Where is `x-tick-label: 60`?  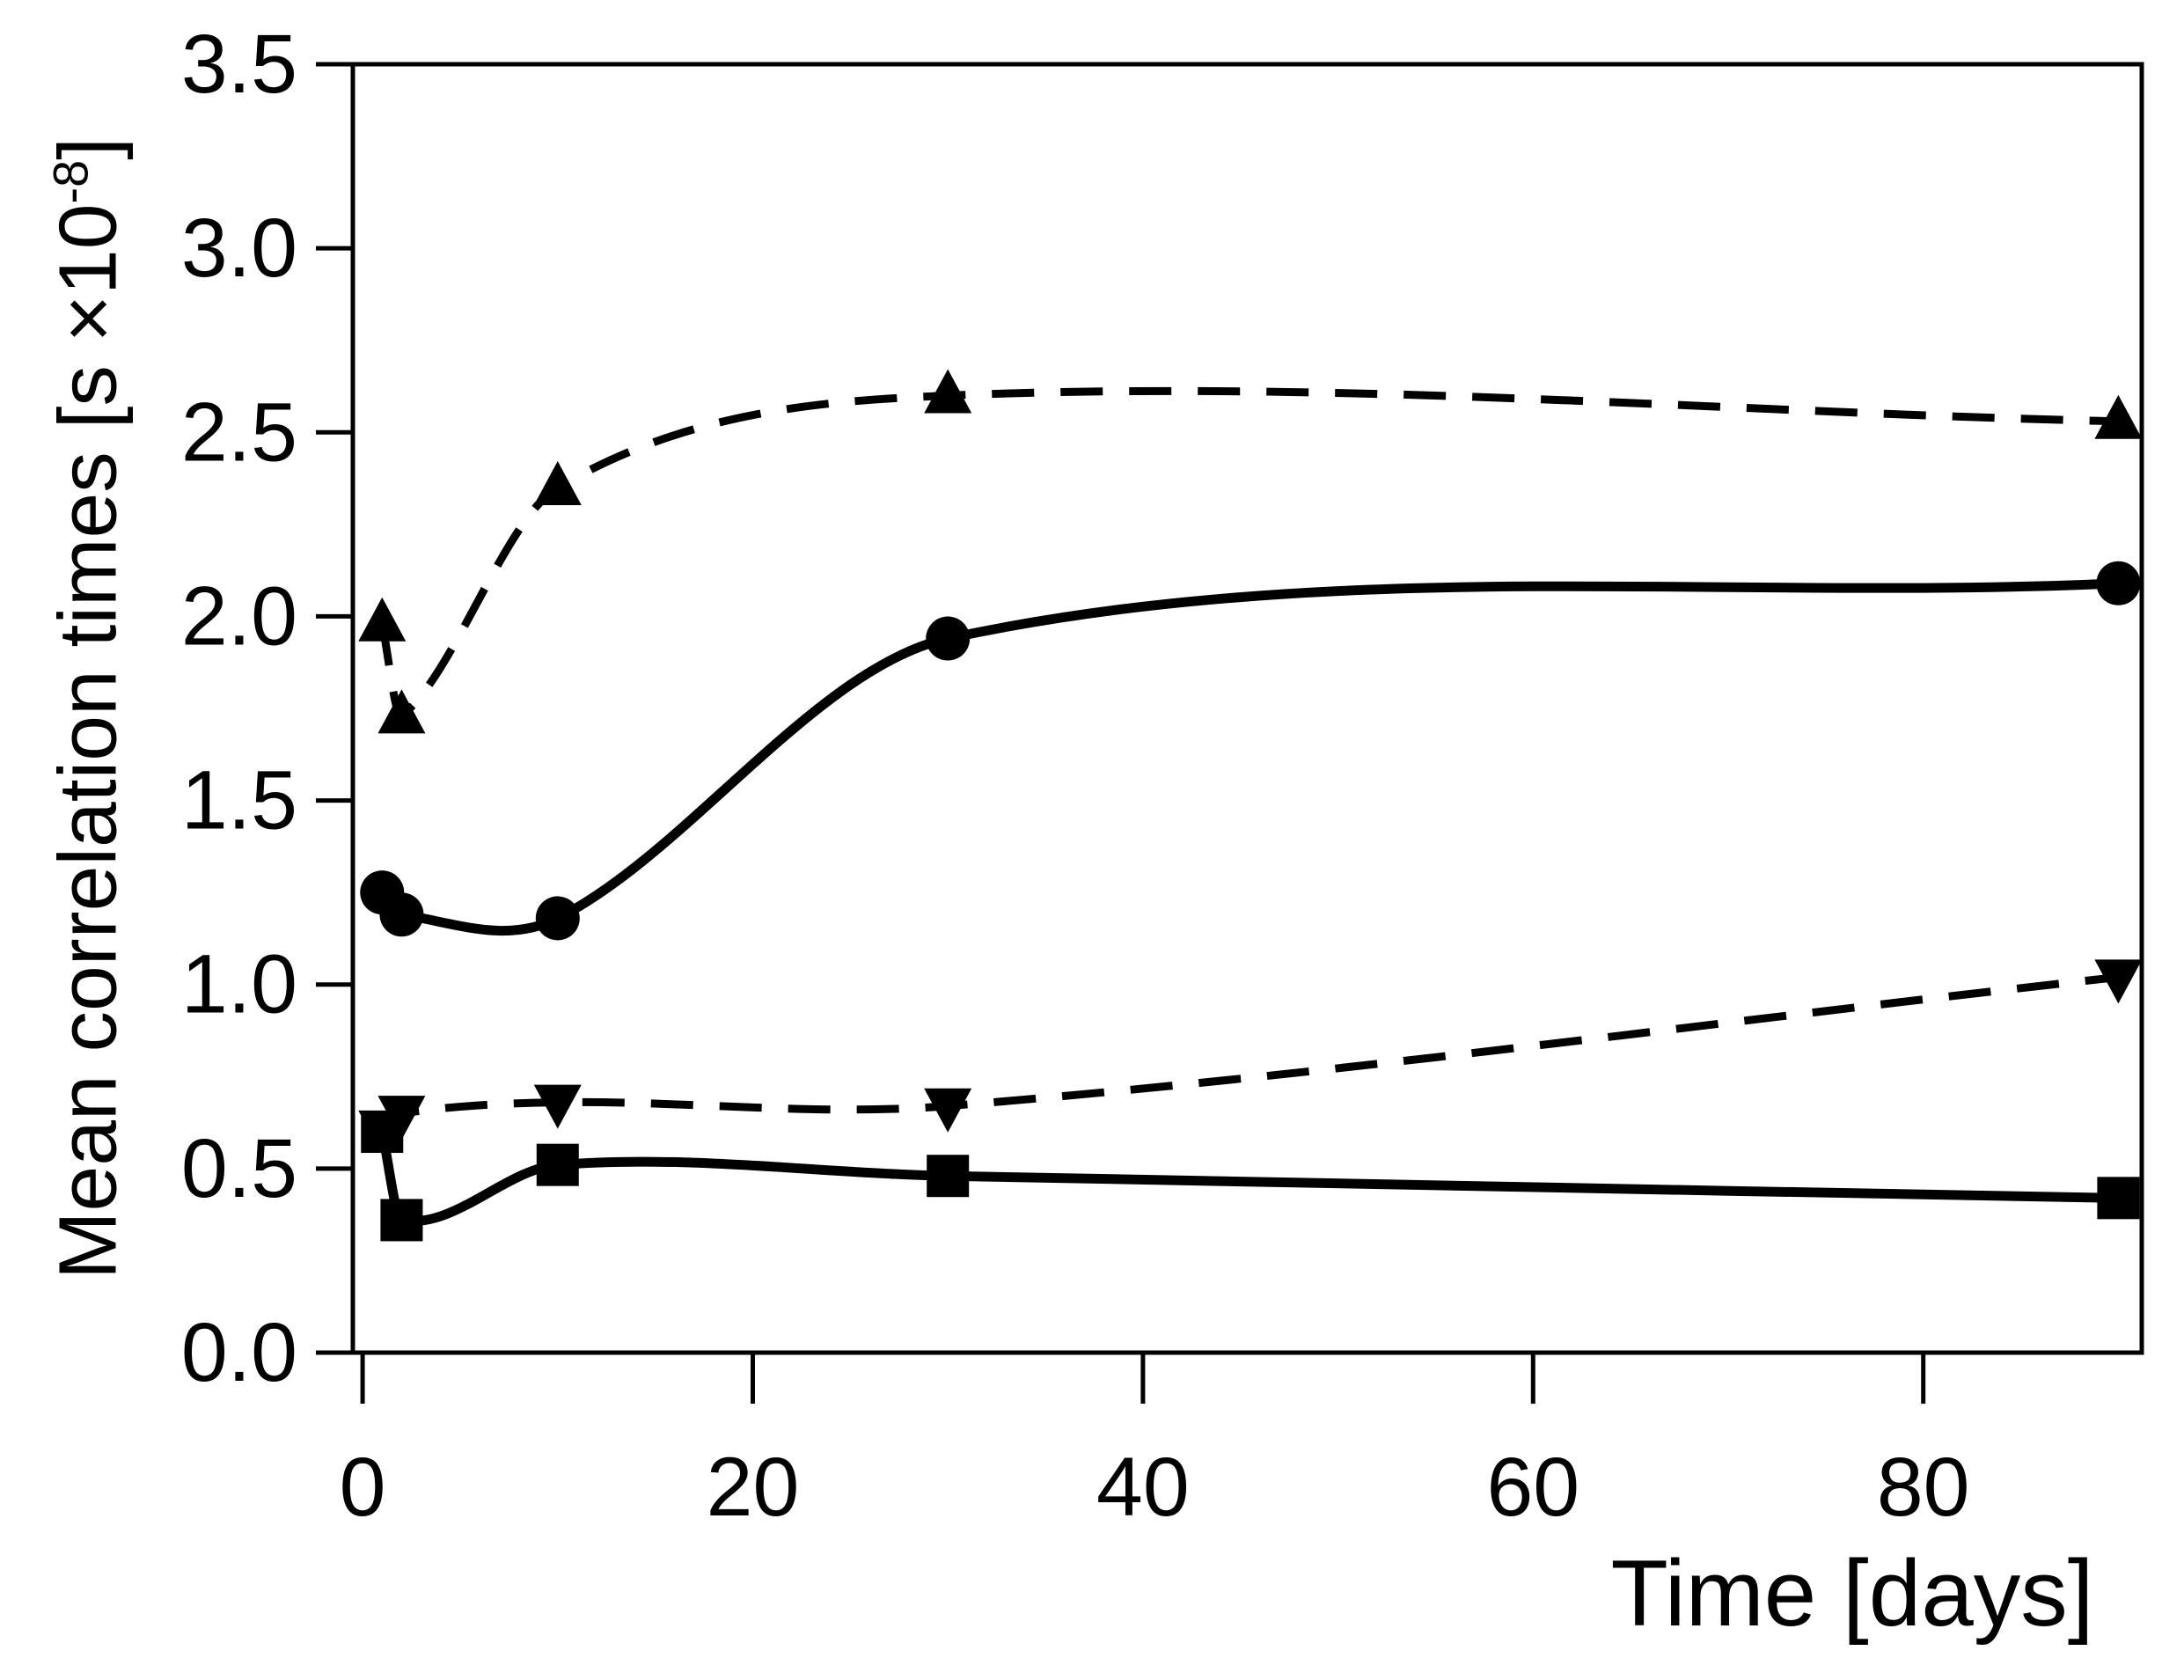
x-tick-label: 60 is located at coordinates (1532, 1487).